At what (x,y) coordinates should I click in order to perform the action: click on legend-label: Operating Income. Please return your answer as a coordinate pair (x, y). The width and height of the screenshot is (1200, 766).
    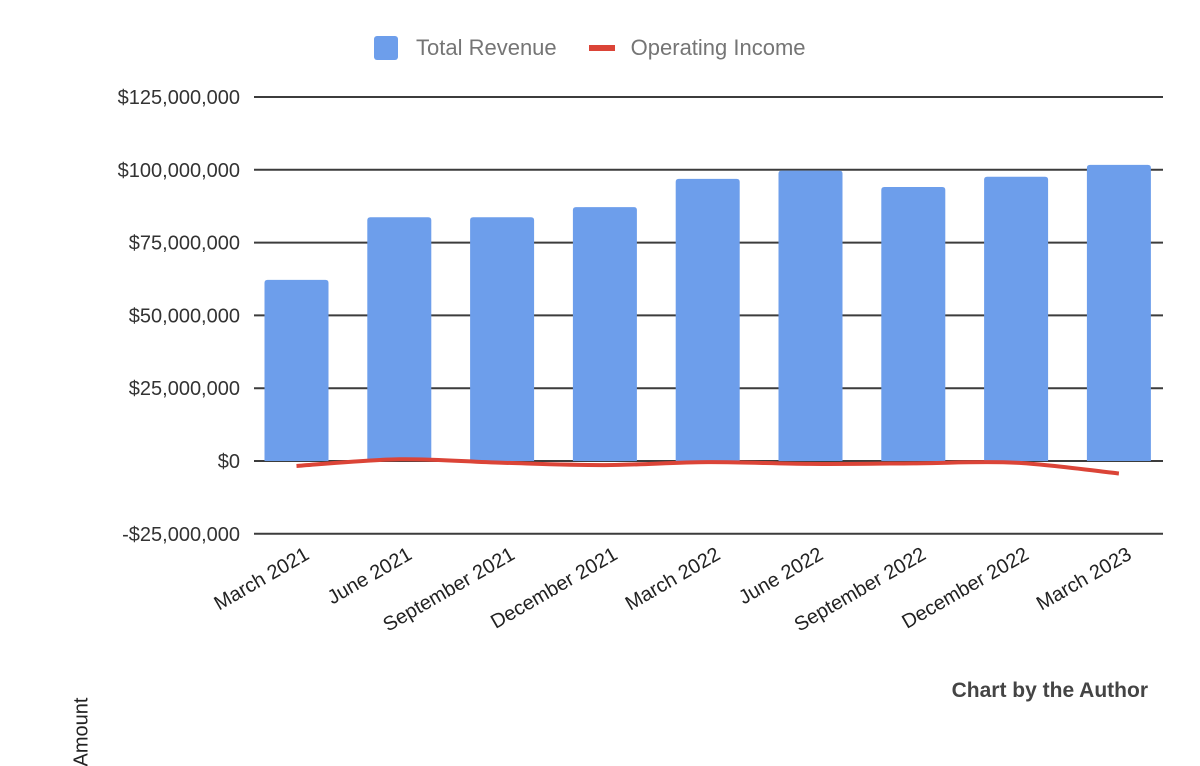
    Looking at the image, I should click on (718, 47).